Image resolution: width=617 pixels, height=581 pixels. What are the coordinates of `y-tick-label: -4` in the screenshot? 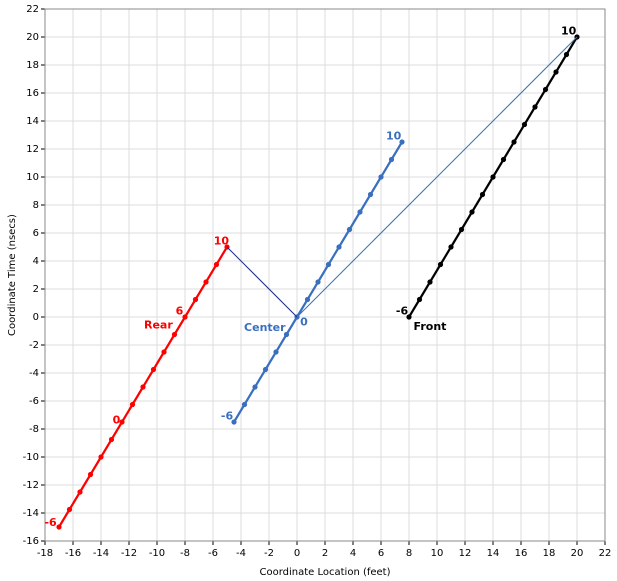 It's located at (34, 373).